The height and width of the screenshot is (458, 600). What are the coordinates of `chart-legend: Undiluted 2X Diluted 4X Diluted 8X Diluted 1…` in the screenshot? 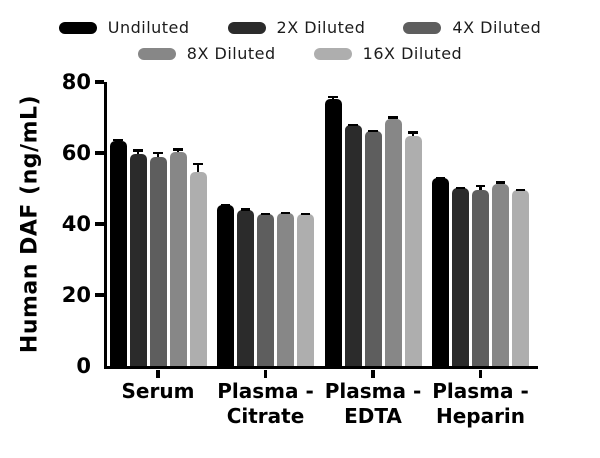 It's located at (300, 40).